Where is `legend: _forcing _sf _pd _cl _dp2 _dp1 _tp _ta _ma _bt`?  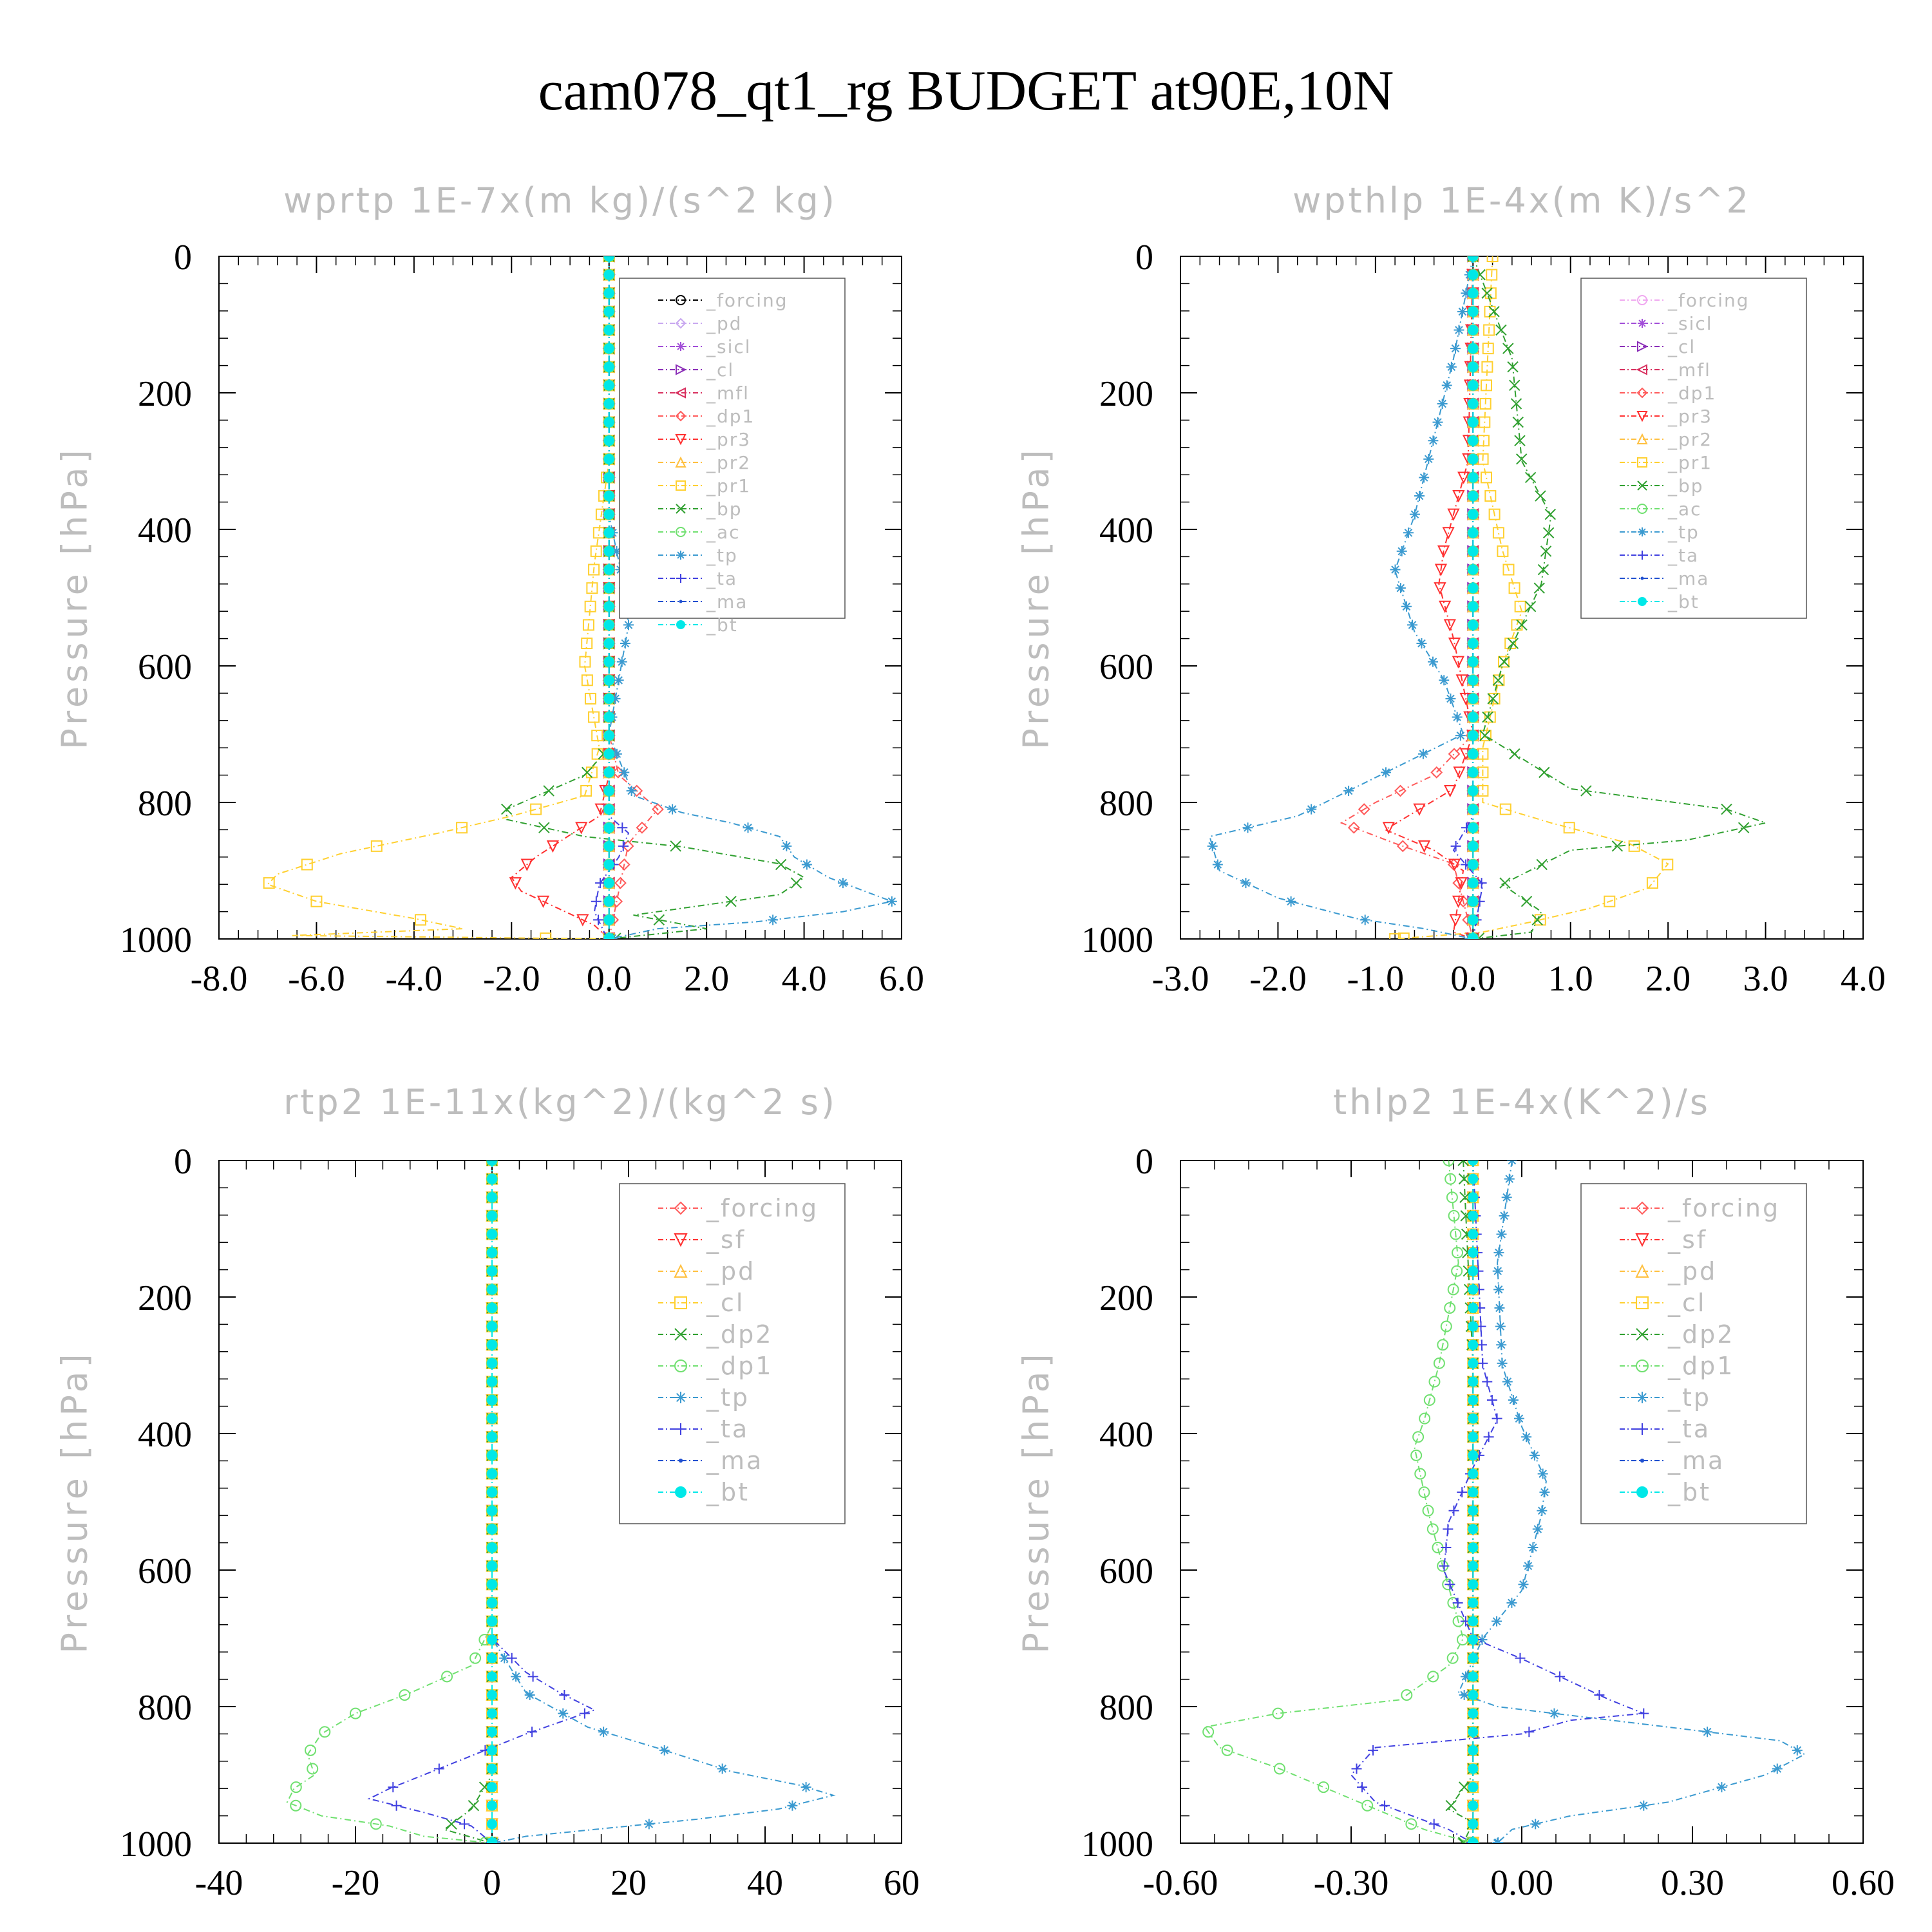
legend: _forcing _sf _pd _cl _dp2 _dp1 _tp _ta _ma _bt is located at coordinates (732, 1353).